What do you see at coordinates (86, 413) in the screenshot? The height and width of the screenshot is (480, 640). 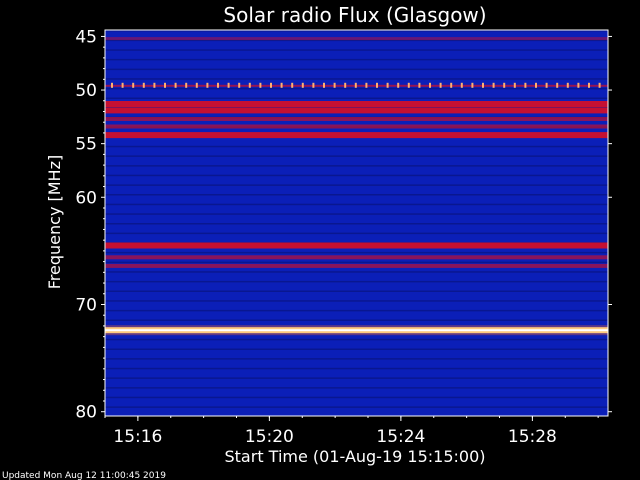 I see `y-tick-label: 80` at bounding box center [86, 413].